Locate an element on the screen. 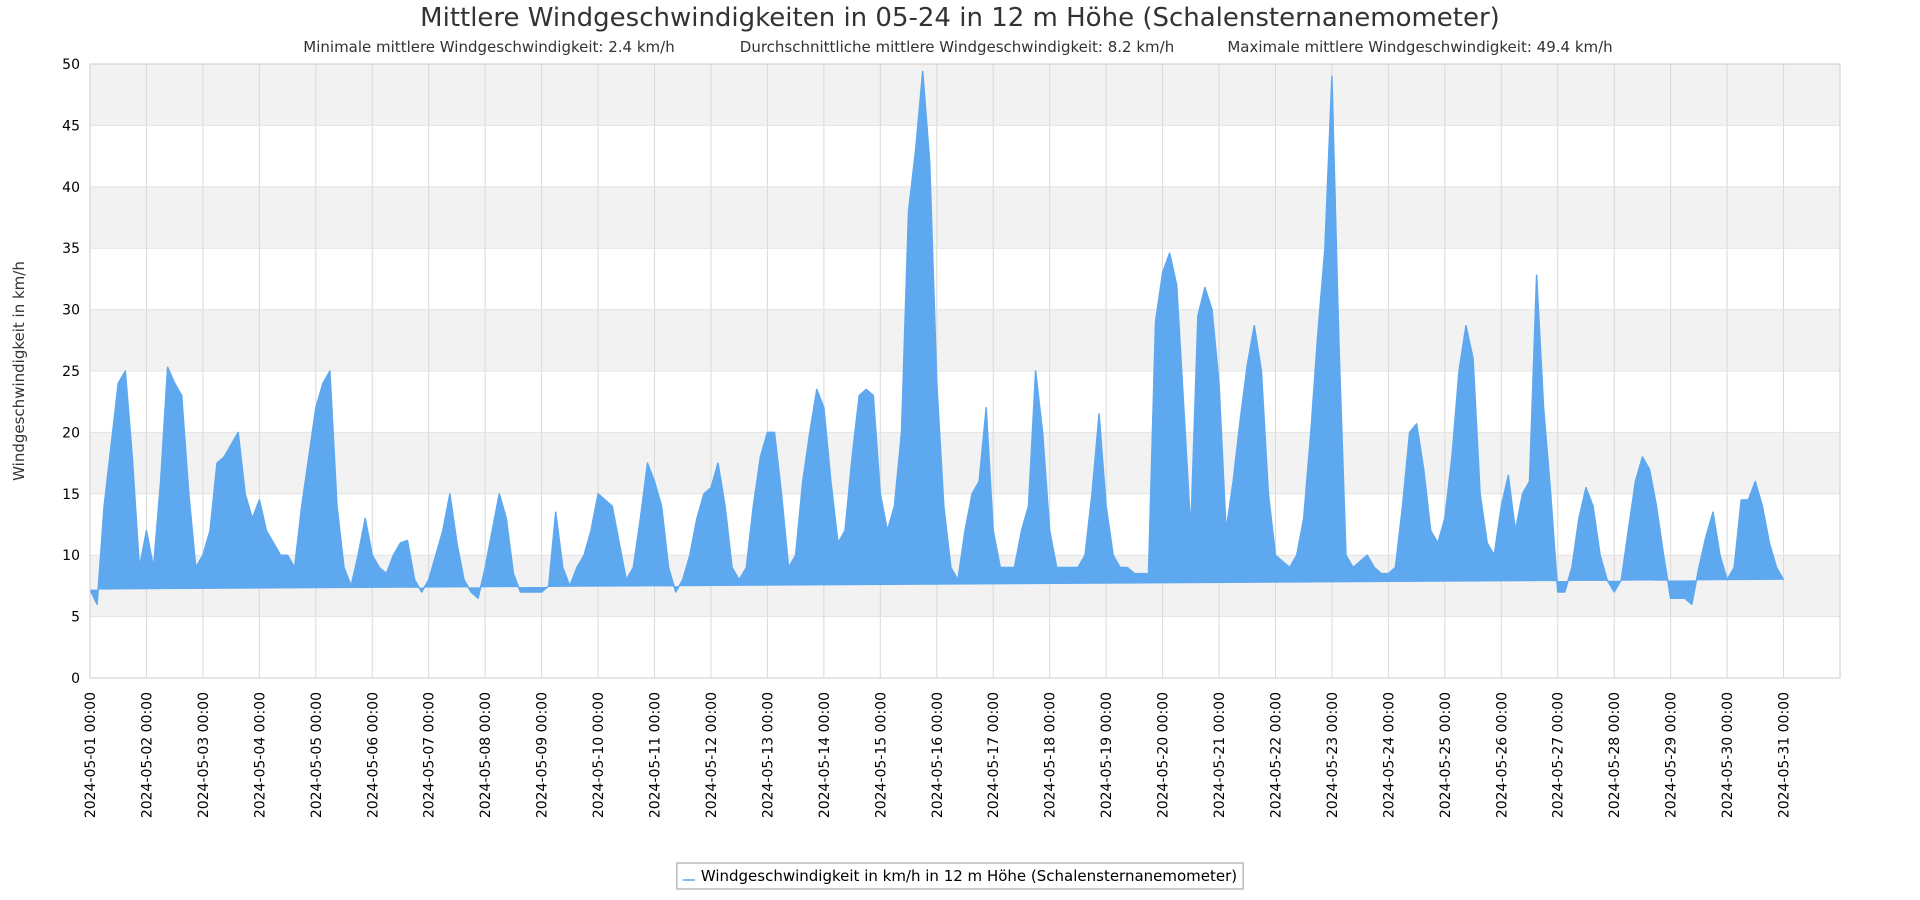 The height and width of the screenshot is (900, 1920). x-tick-label: 2024-05-26 00:00 is located at coordinates (1502, 755).